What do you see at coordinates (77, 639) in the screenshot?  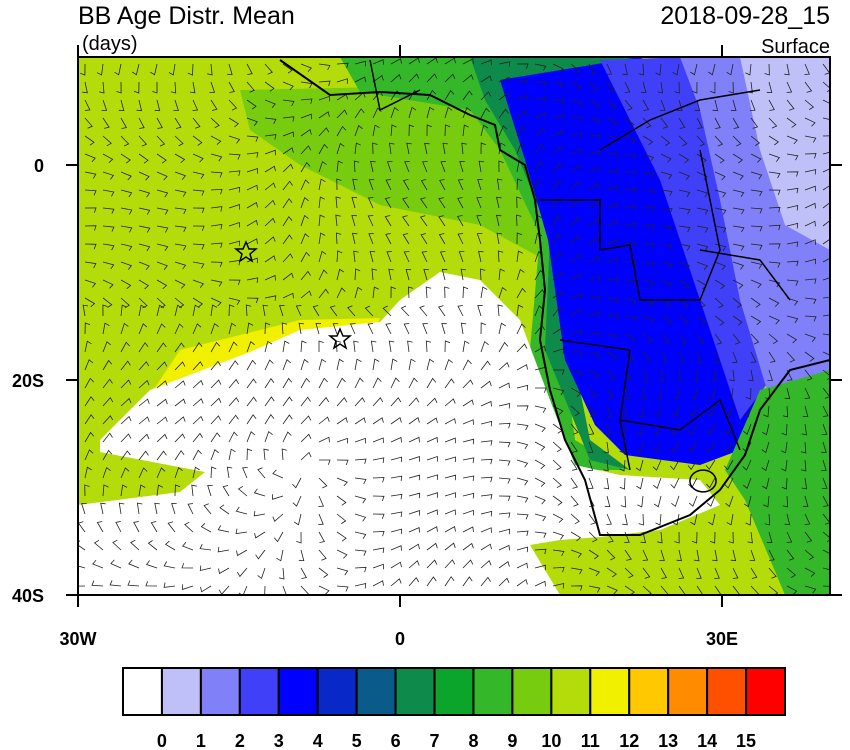 I see `x-tick-label: 30W` at bounding box center [77, 639].